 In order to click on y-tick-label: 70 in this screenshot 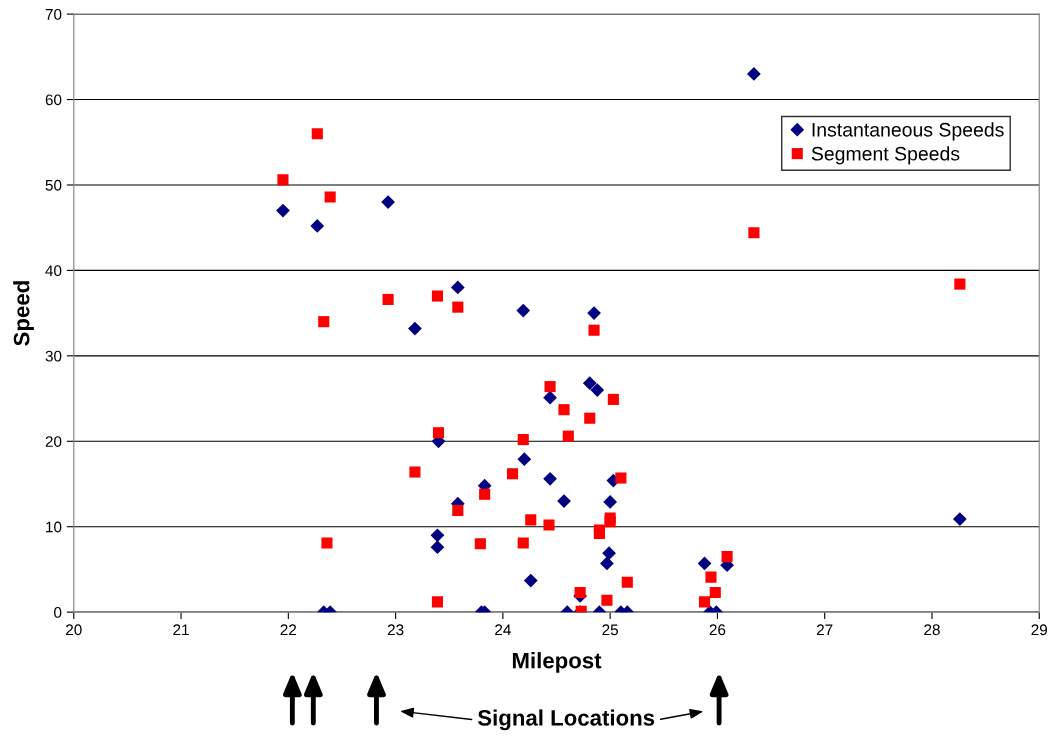, I will do `click(53, 14)`.